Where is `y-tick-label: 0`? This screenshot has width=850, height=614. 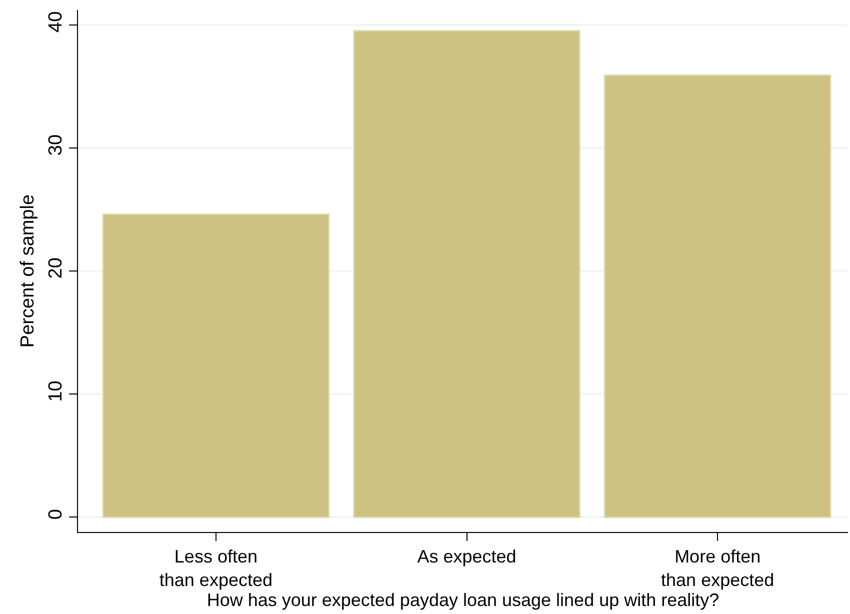 y-tick-label: 0 is located at coordinates (55, 514).